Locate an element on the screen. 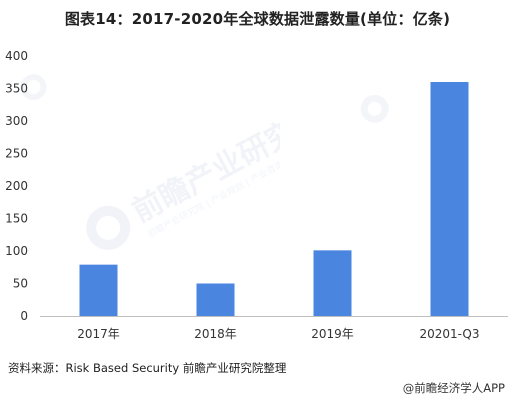  y-tick-label: 200 is located at coordinates (16, 186).